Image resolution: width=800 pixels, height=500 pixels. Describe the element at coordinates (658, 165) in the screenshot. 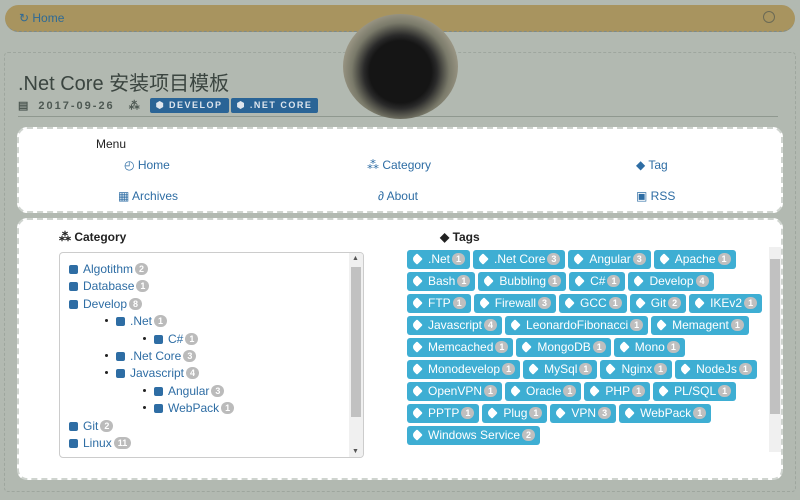

I see `menu-label: Tag` at that location.